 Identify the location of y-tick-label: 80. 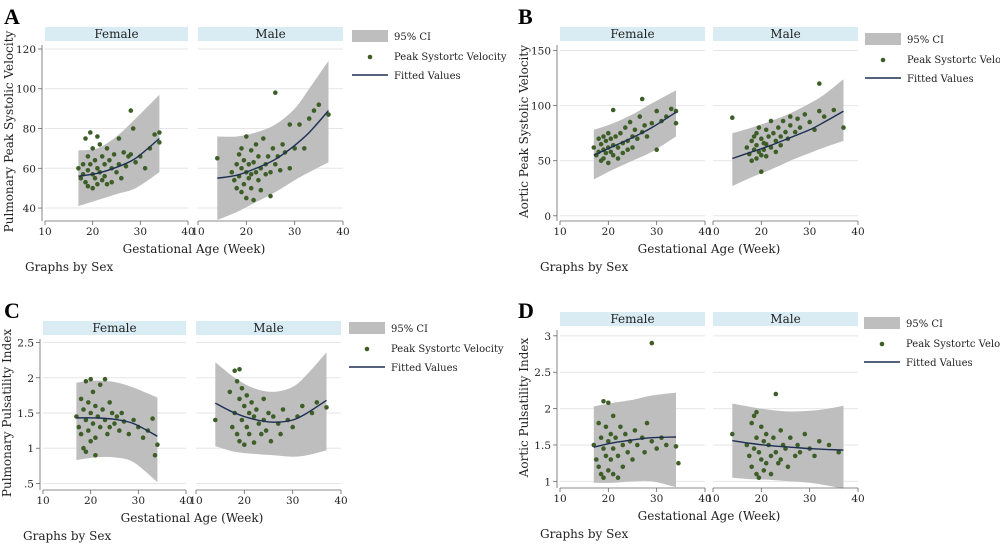
(29, 130).